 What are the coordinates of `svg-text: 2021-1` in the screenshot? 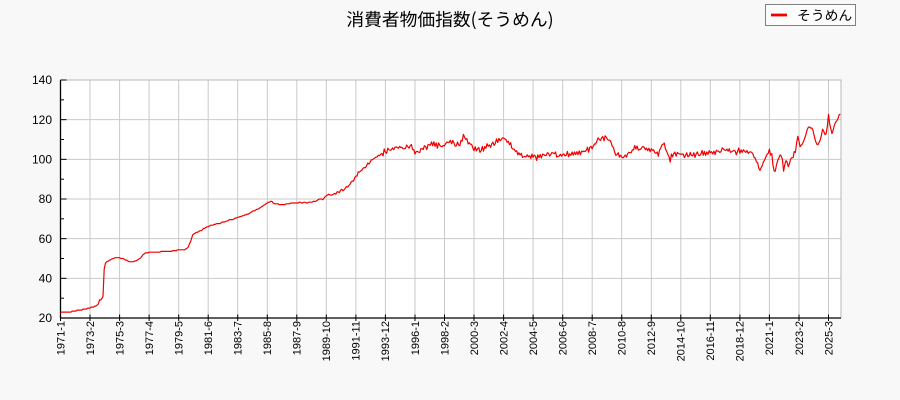 It's located at (770, 338).